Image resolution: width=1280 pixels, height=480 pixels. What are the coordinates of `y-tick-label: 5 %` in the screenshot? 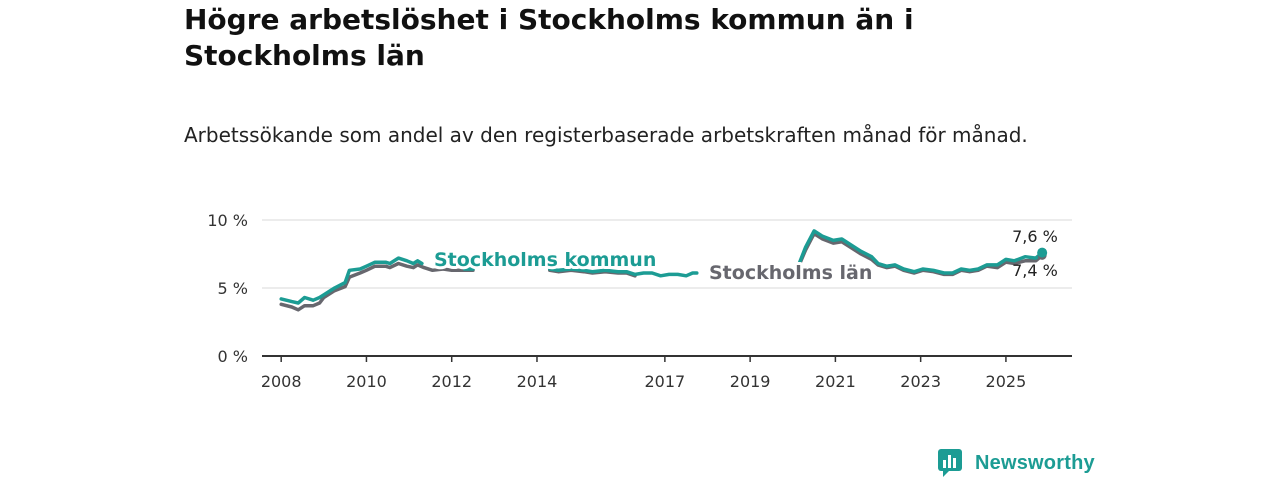 It's located at (233, 288).